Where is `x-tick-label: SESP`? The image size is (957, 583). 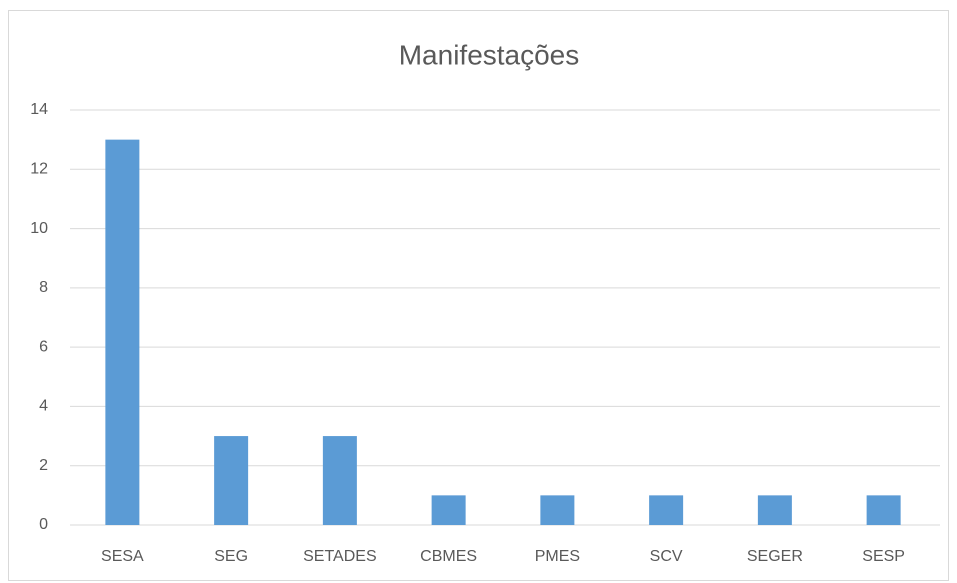 x-tick-label: SESP is located at coordinates (883, 556).